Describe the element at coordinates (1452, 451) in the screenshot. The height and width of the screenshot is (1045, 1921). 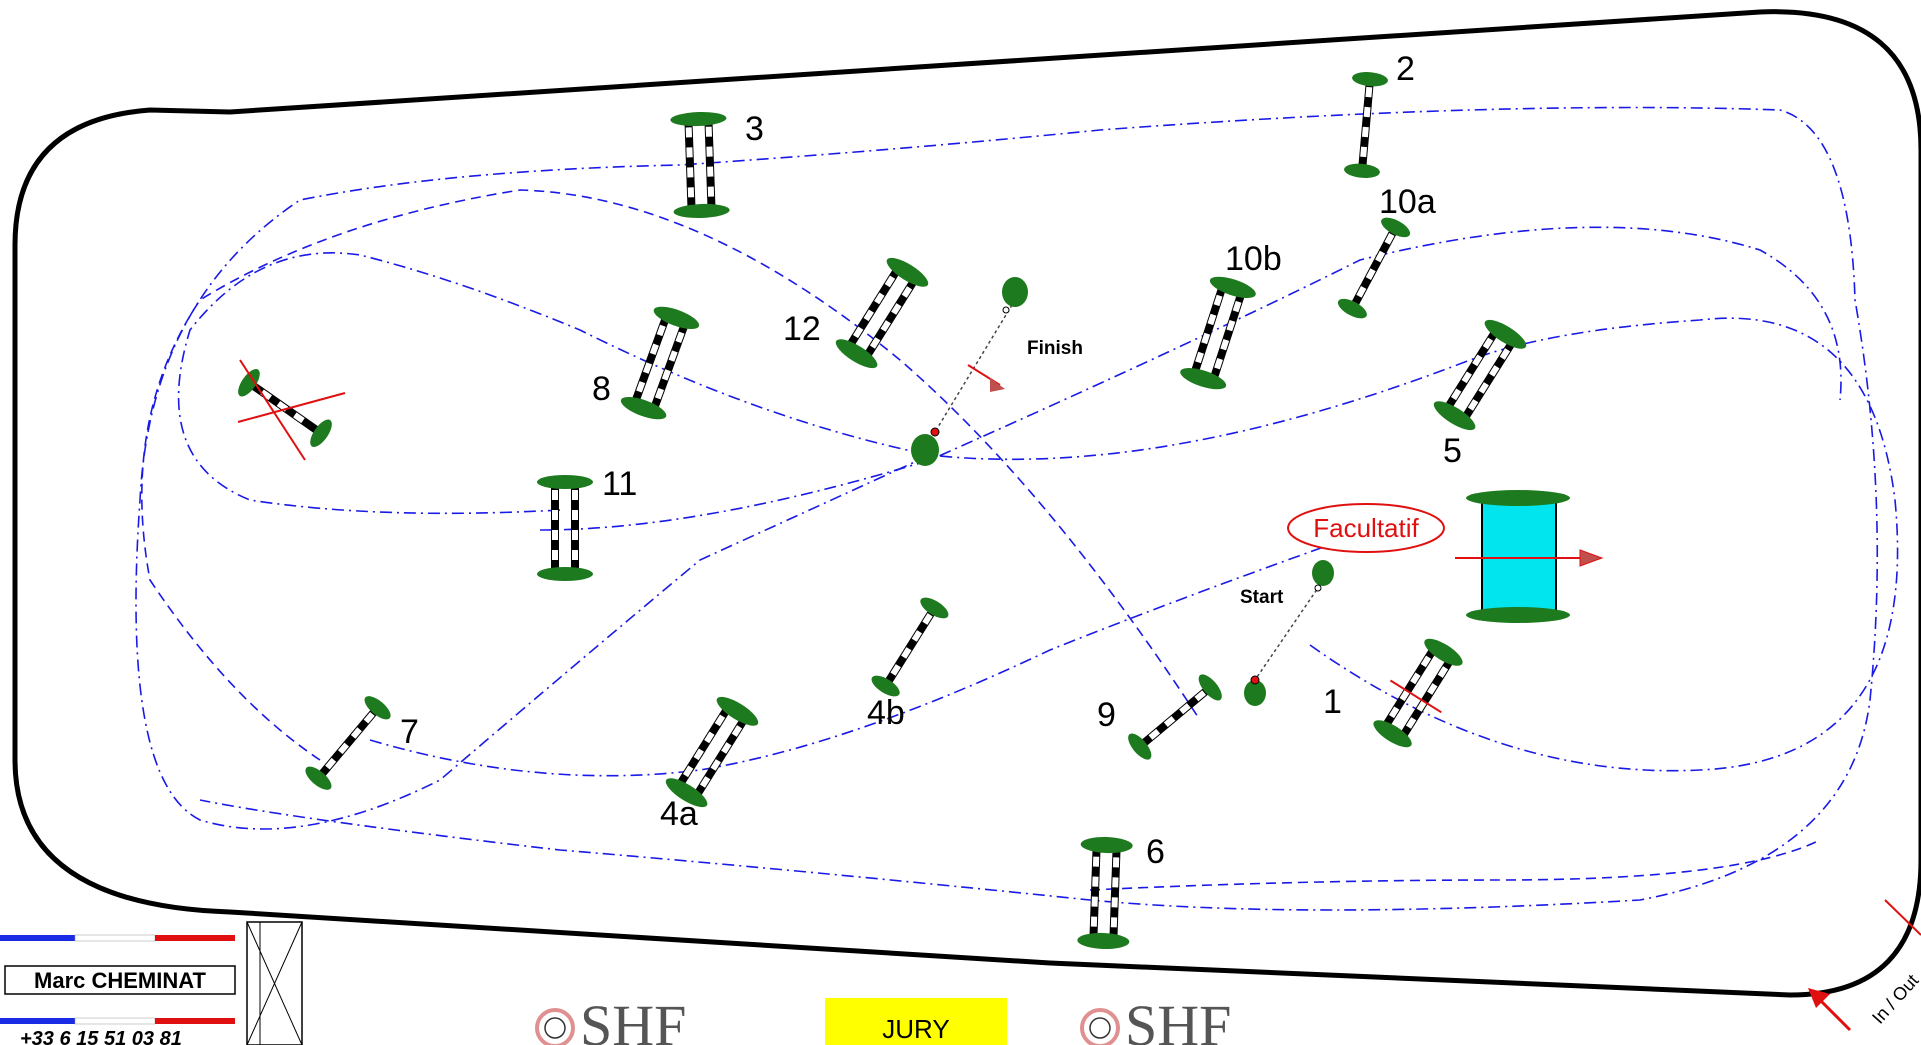
I see `fence-number-5: 5` at that location.